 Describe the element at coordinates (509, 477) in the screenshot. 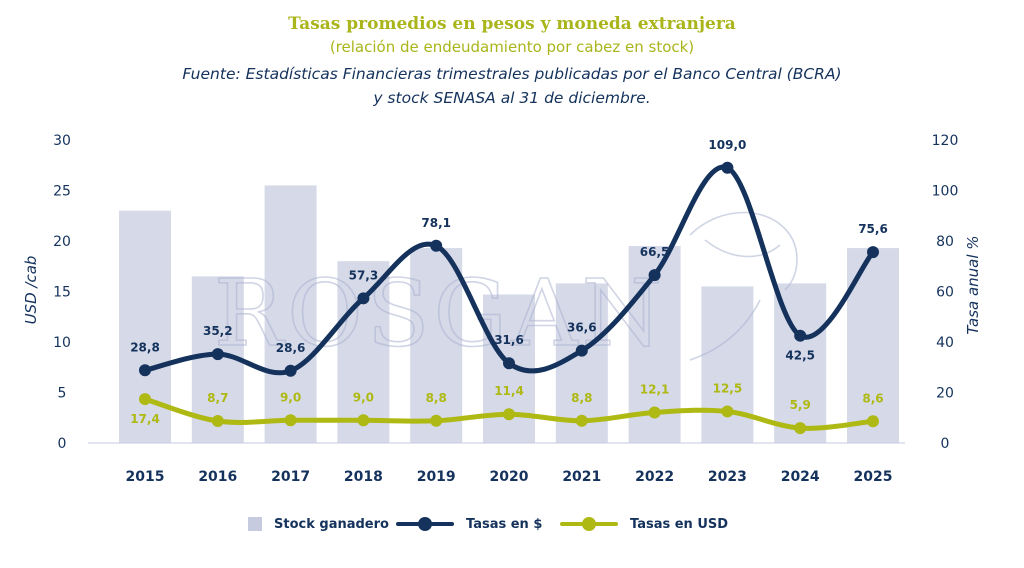

I see `x-tick-label-2020: 2020` at that location.